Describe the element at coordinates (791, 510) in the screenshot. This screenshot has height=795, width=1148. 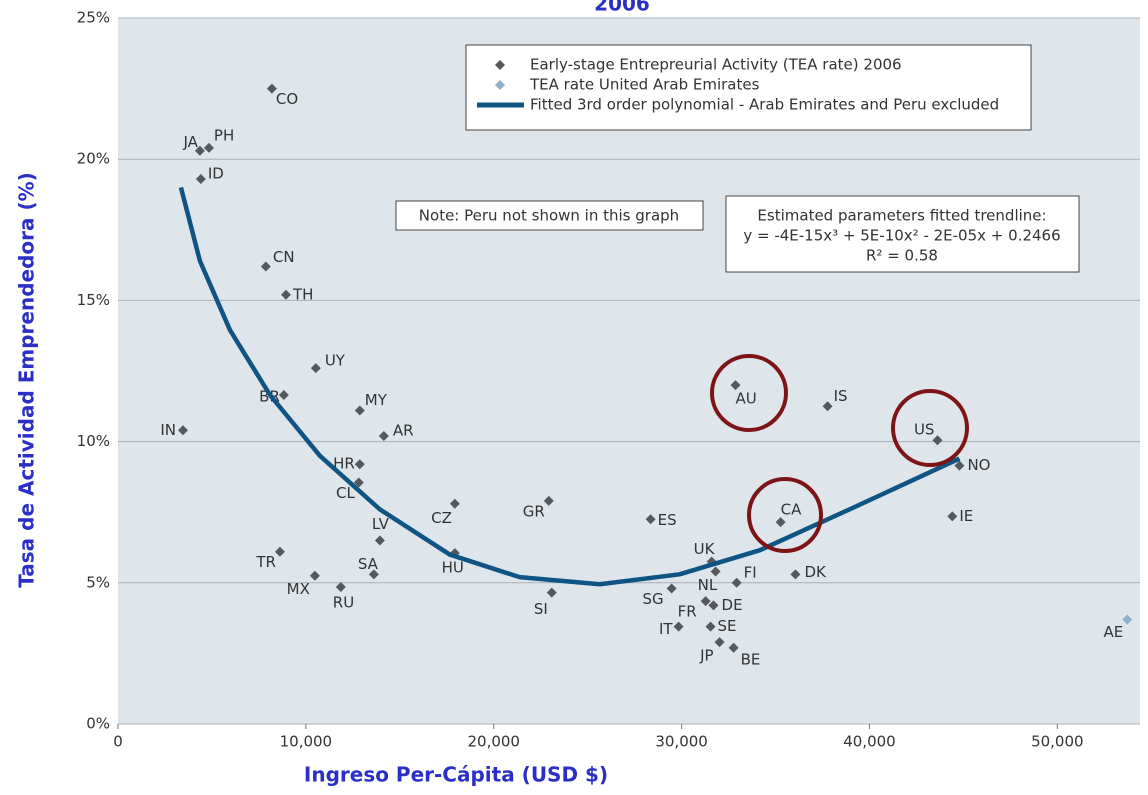
I see `point-label: CA` at that location.